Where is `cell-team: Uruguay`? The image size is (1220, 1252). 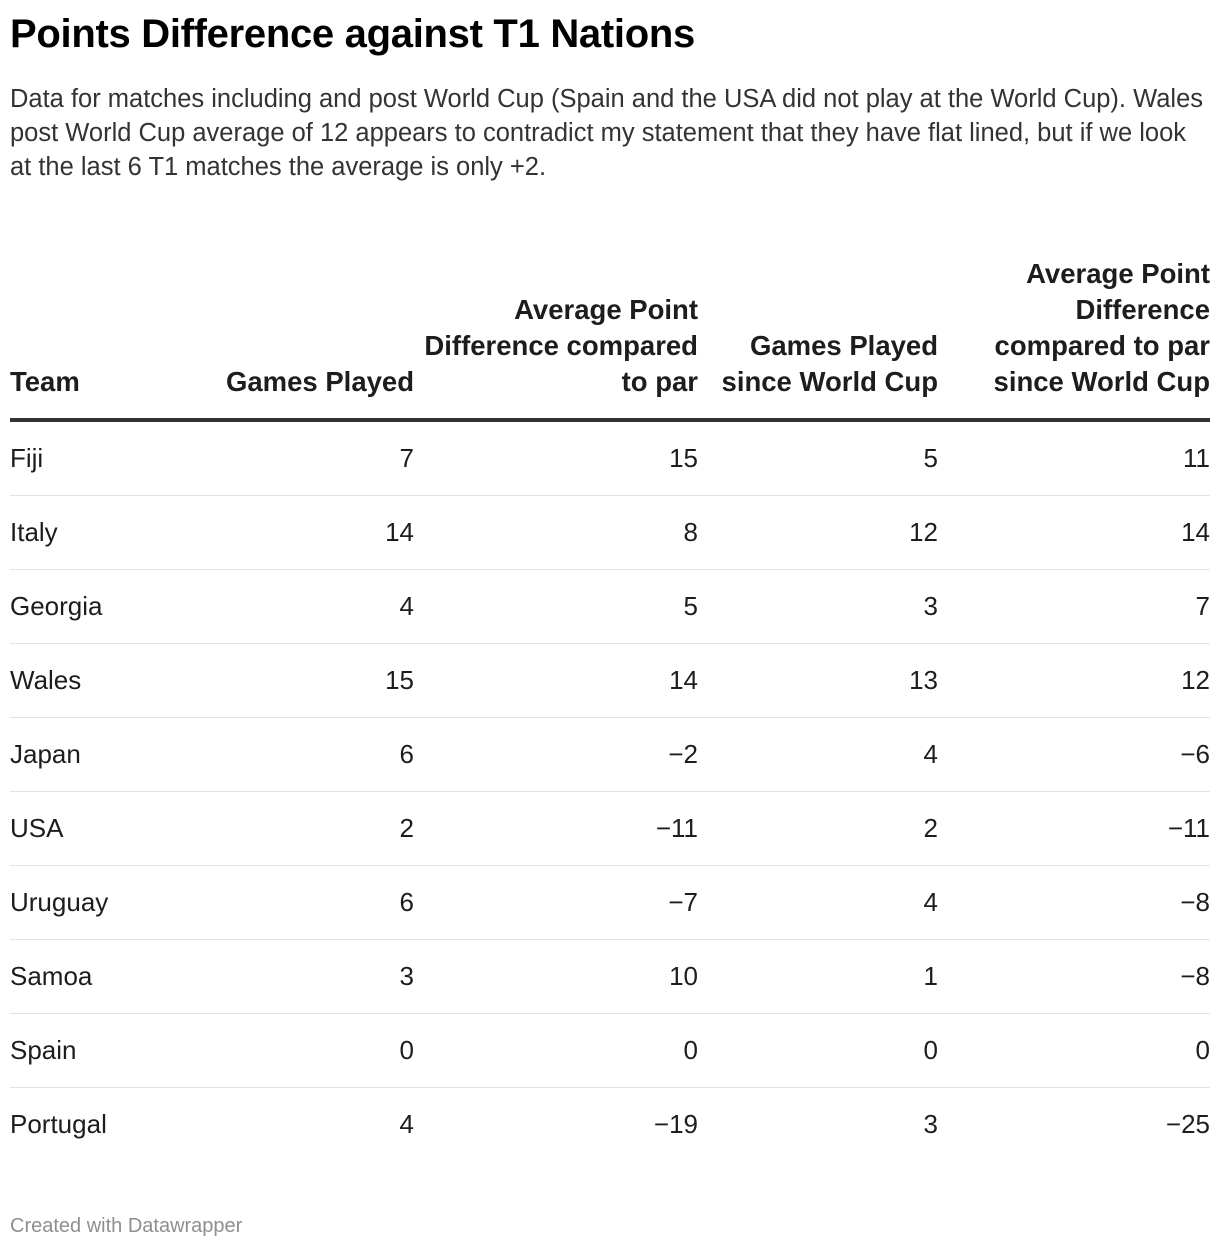 cell-team: Uruguay is located at coordinates (115, 902).